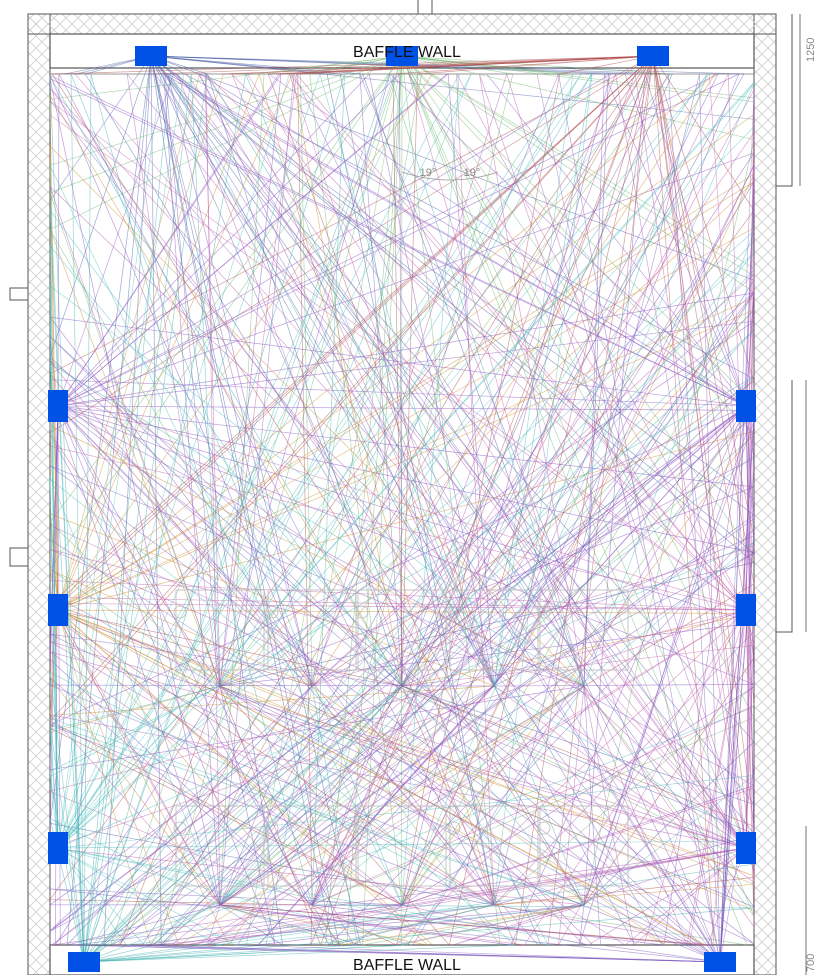 This screenshot has height=975, width=820. What do you see at coordinates (811, 963) in the screenshot?
I see `dimension-bottom: 700` at bounding box center [811, 963].